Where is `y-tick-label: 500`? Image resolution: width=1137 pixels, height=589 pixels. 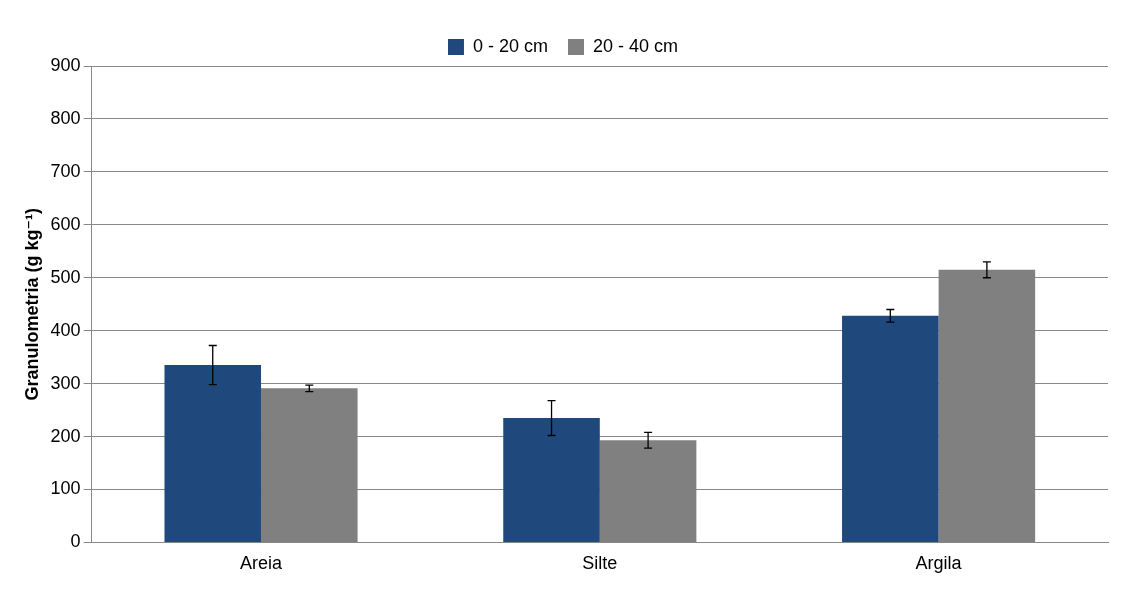
y-tick-label: 500 is located at coordinates (65, 276).